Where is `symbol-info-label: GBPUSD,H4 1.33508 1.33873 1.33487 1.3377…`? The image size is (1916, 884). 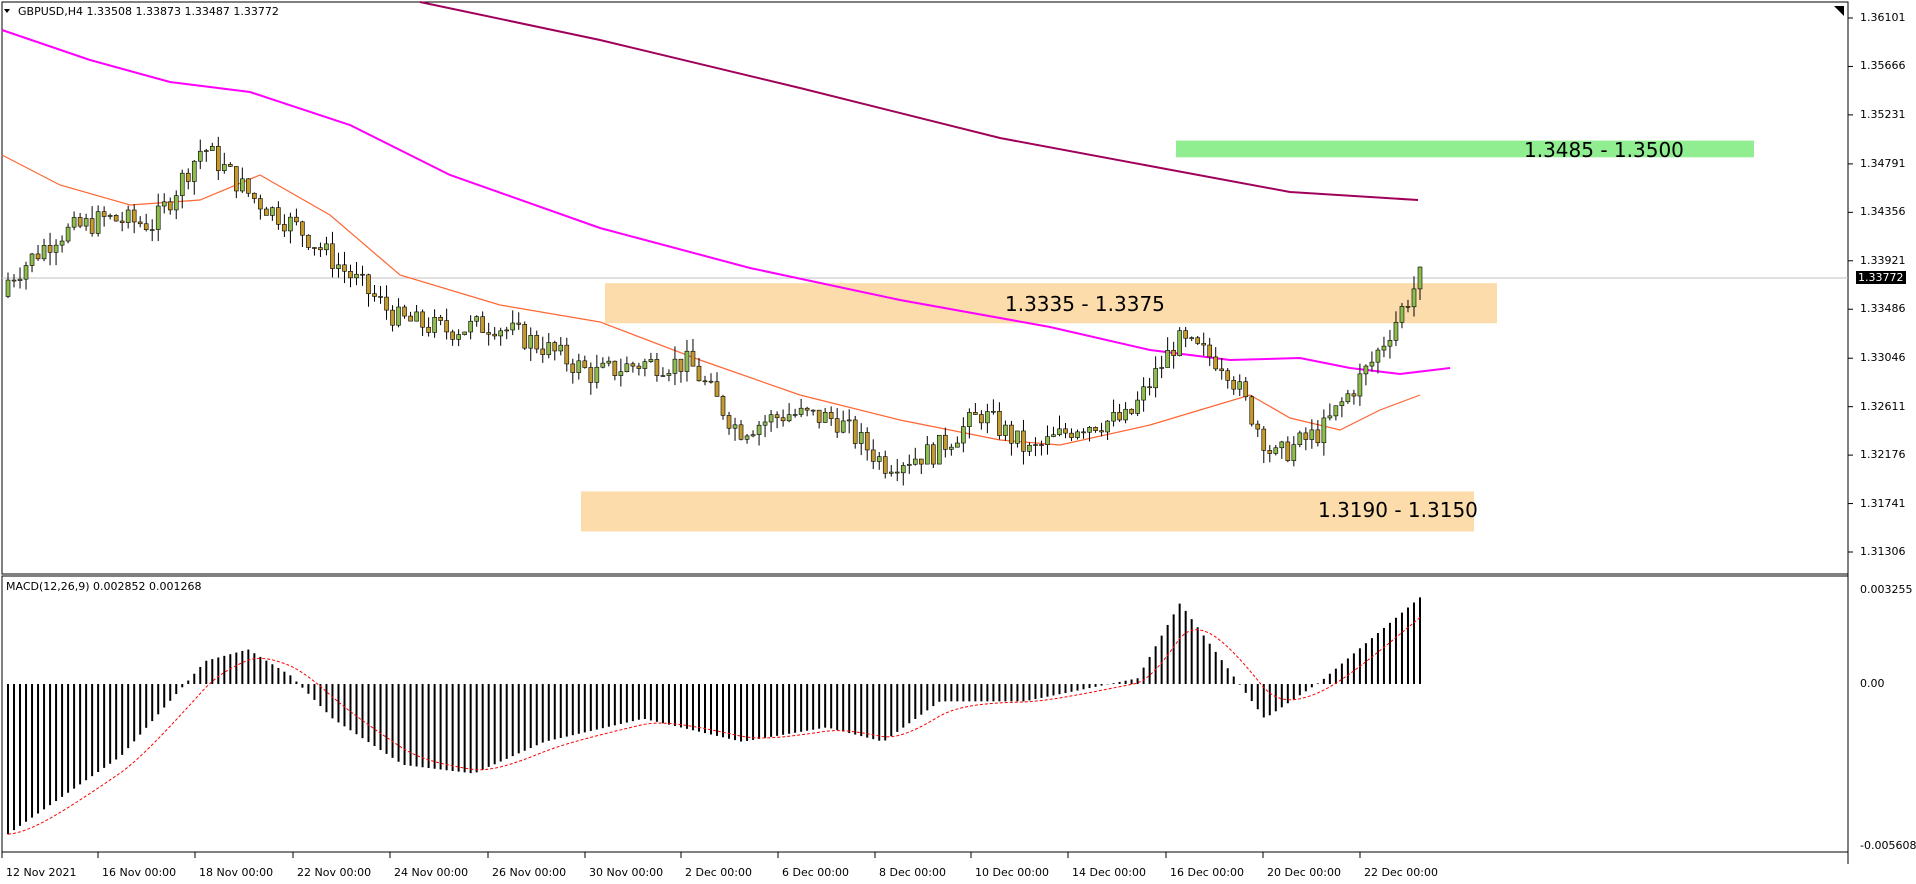
symbol-info-label: GBPUSD,H4 1.33508 1.33873 1.33487 1.3377… is located at coordinates (148, 11).